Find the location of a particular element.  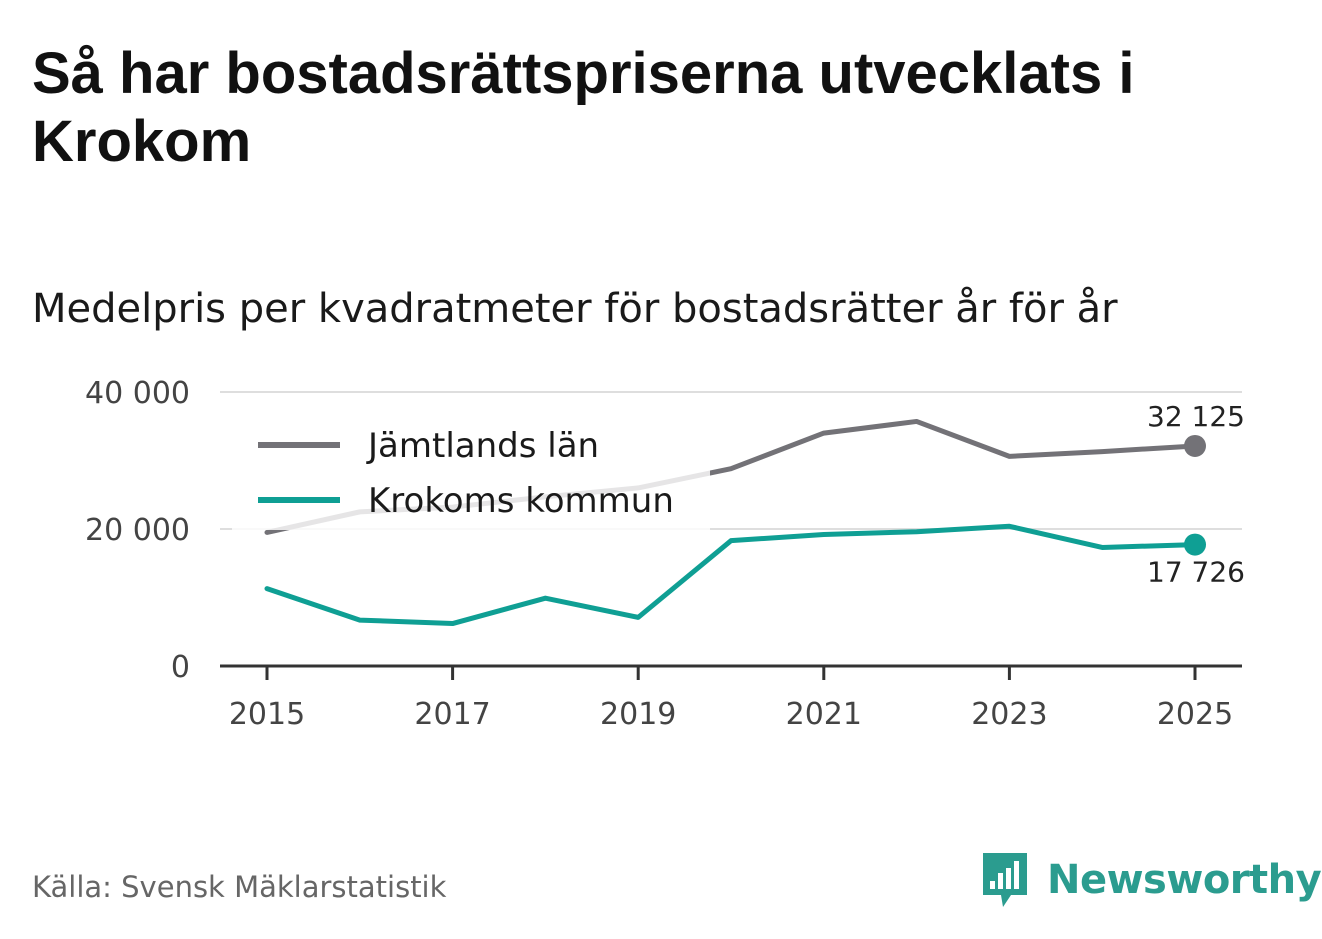

y-tick-label: 40 000 is located at coordinates (137, 393).